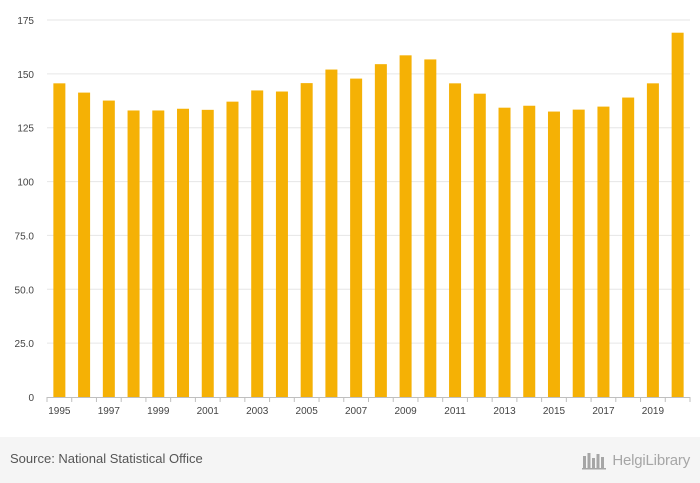 The width and height of the screenshot is (700, 483). What do you see at coordinates (603, 251) in the screenshot?
I see `bar-2017` at bounding box center [603, 251].